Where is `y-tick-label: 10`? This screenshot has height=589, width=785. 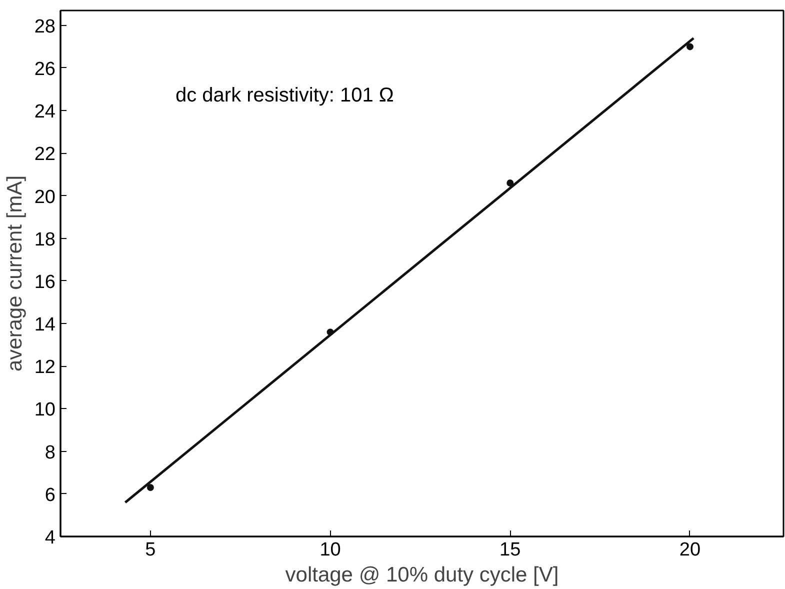 y-tick-label: 10 is located at coordinates (45, 410).